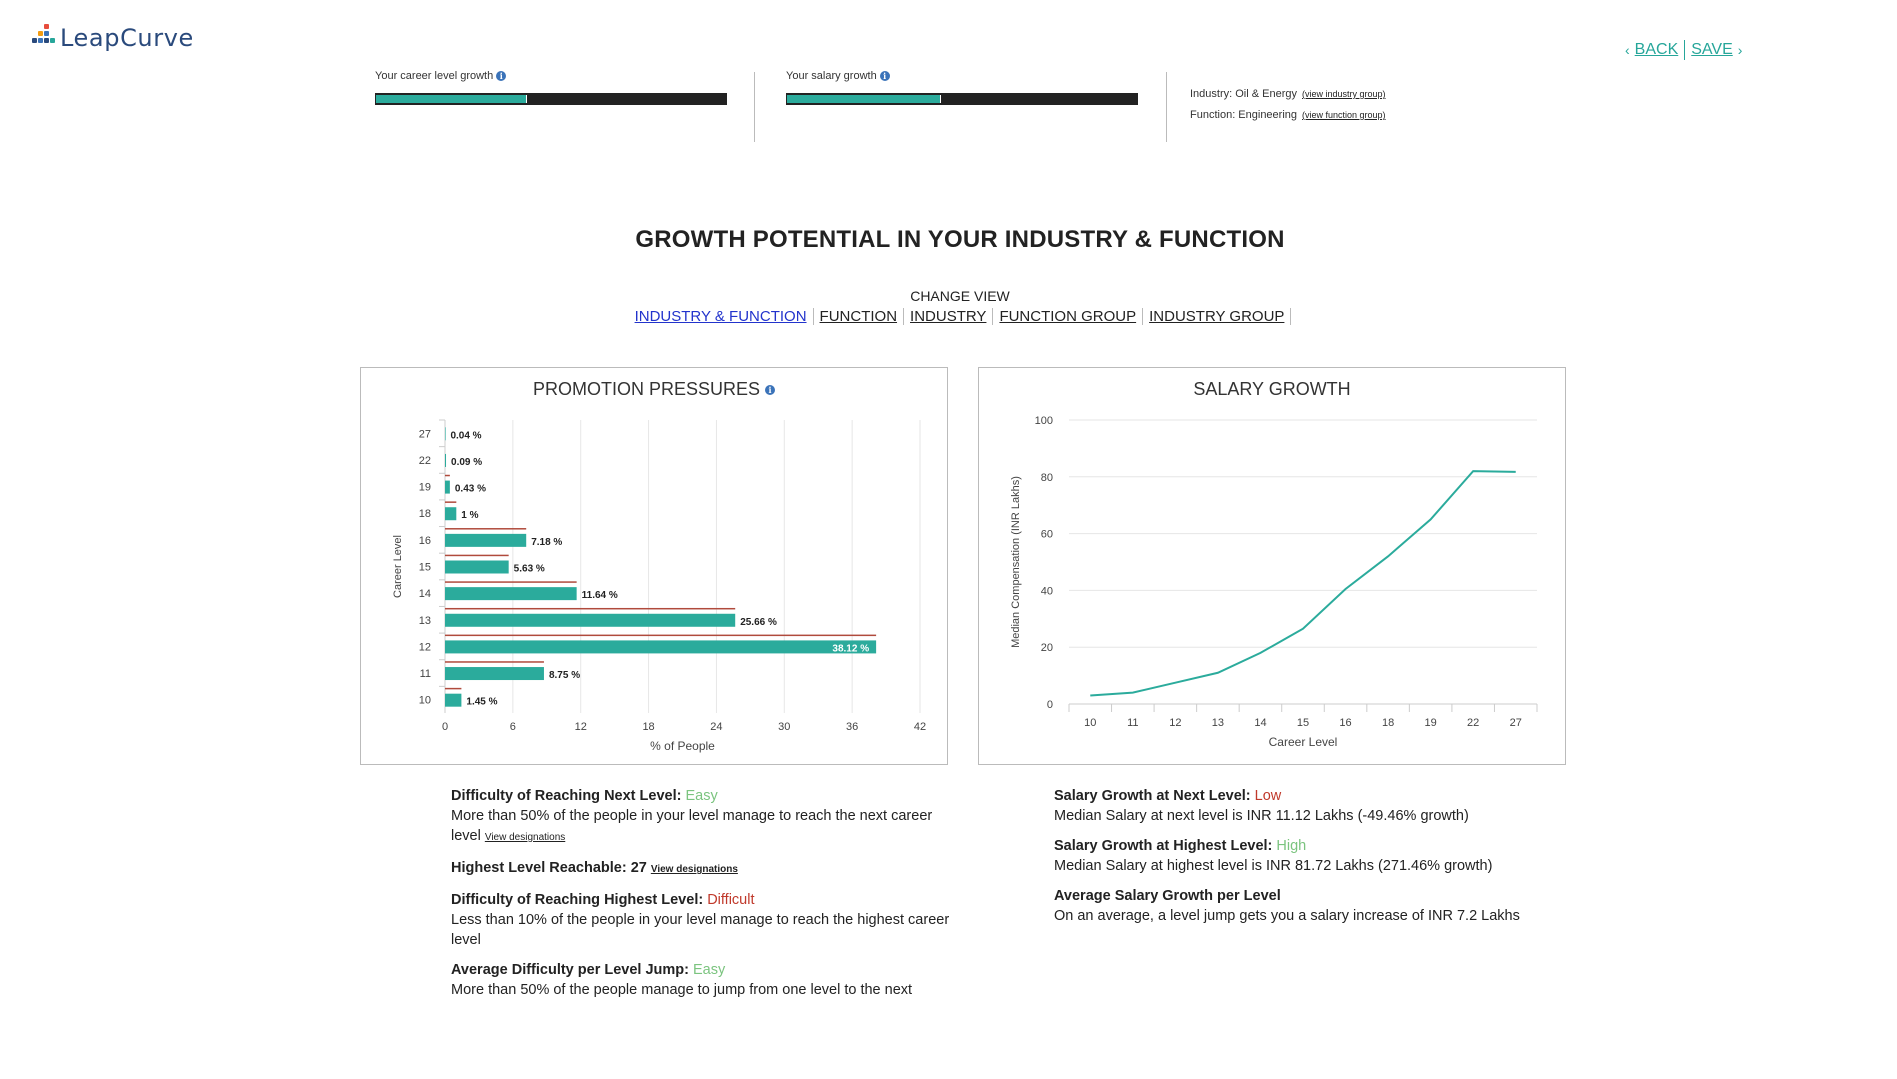 The image size is (1897, 1079). What do you see at coordinates (1152, 796) in the screenshot?
I see `detail-heading-text: Salary Growth at Next Level:` at bounding box center [1152, 796].